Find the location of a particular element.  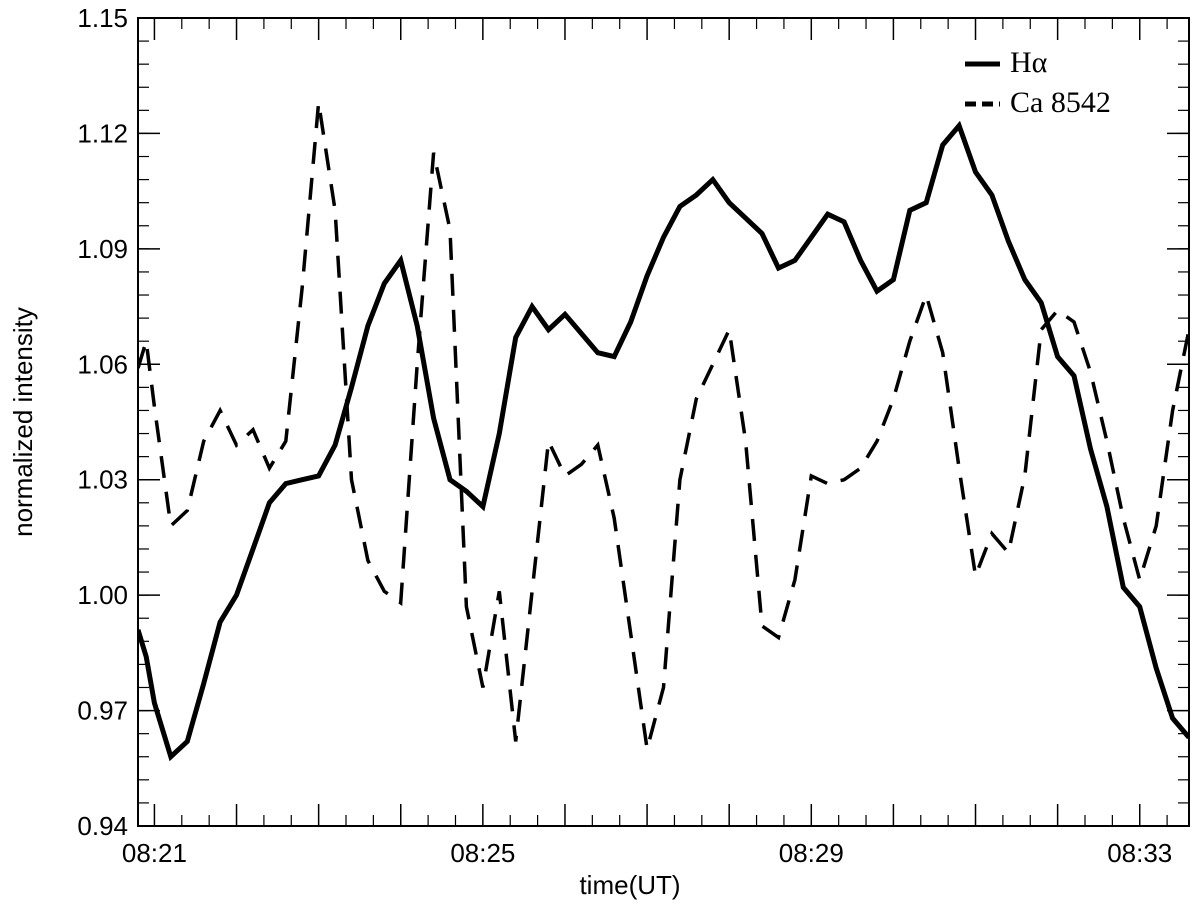

y-tick-label: 0.94 is located at coordinates (102, 826).